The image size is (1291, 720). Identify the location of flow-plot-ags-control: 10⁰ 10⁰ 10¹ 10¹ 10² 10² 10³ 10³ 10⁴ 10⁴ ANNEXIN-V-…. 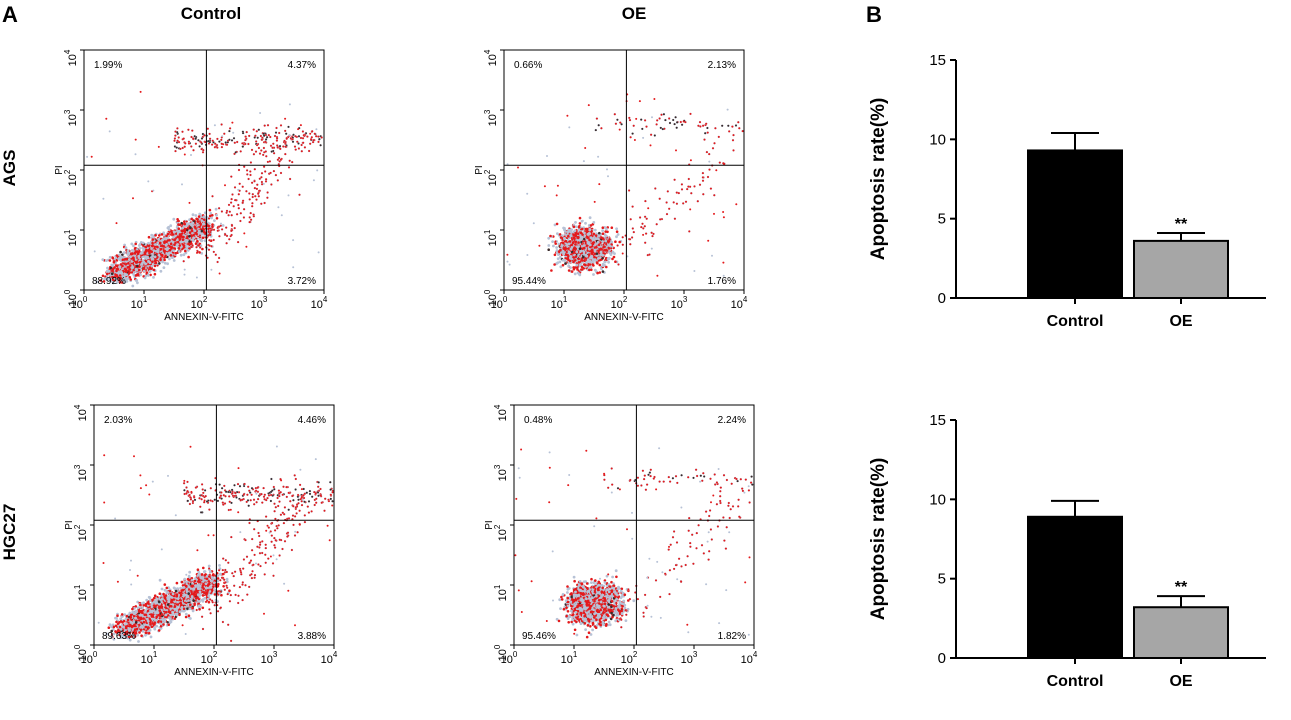
(210, 192).